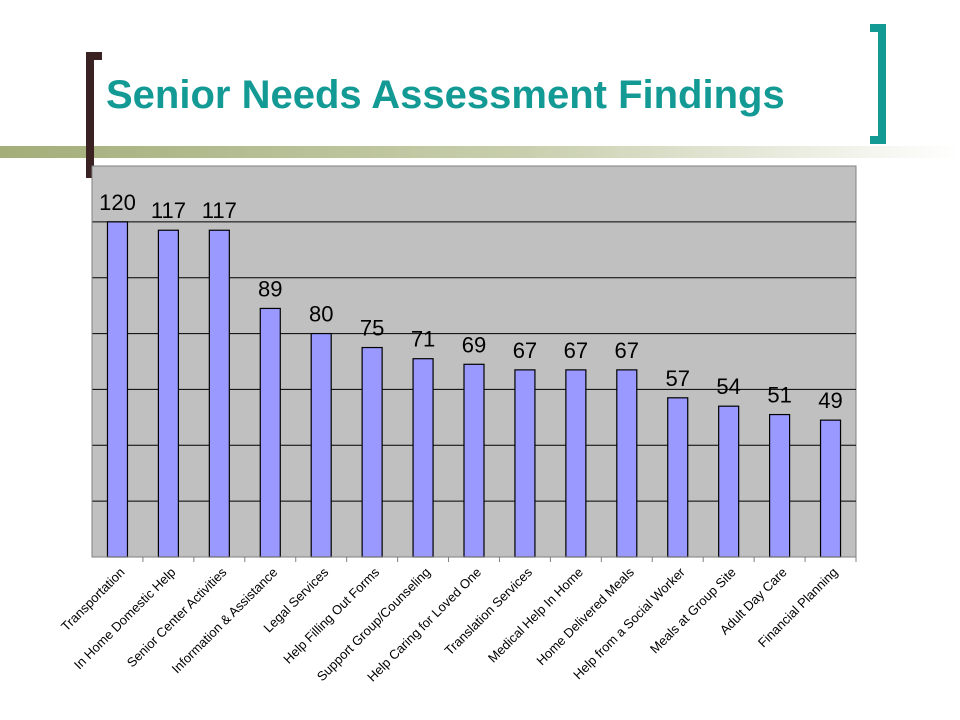  I want to click on data-label: 51, so click(779, 395).